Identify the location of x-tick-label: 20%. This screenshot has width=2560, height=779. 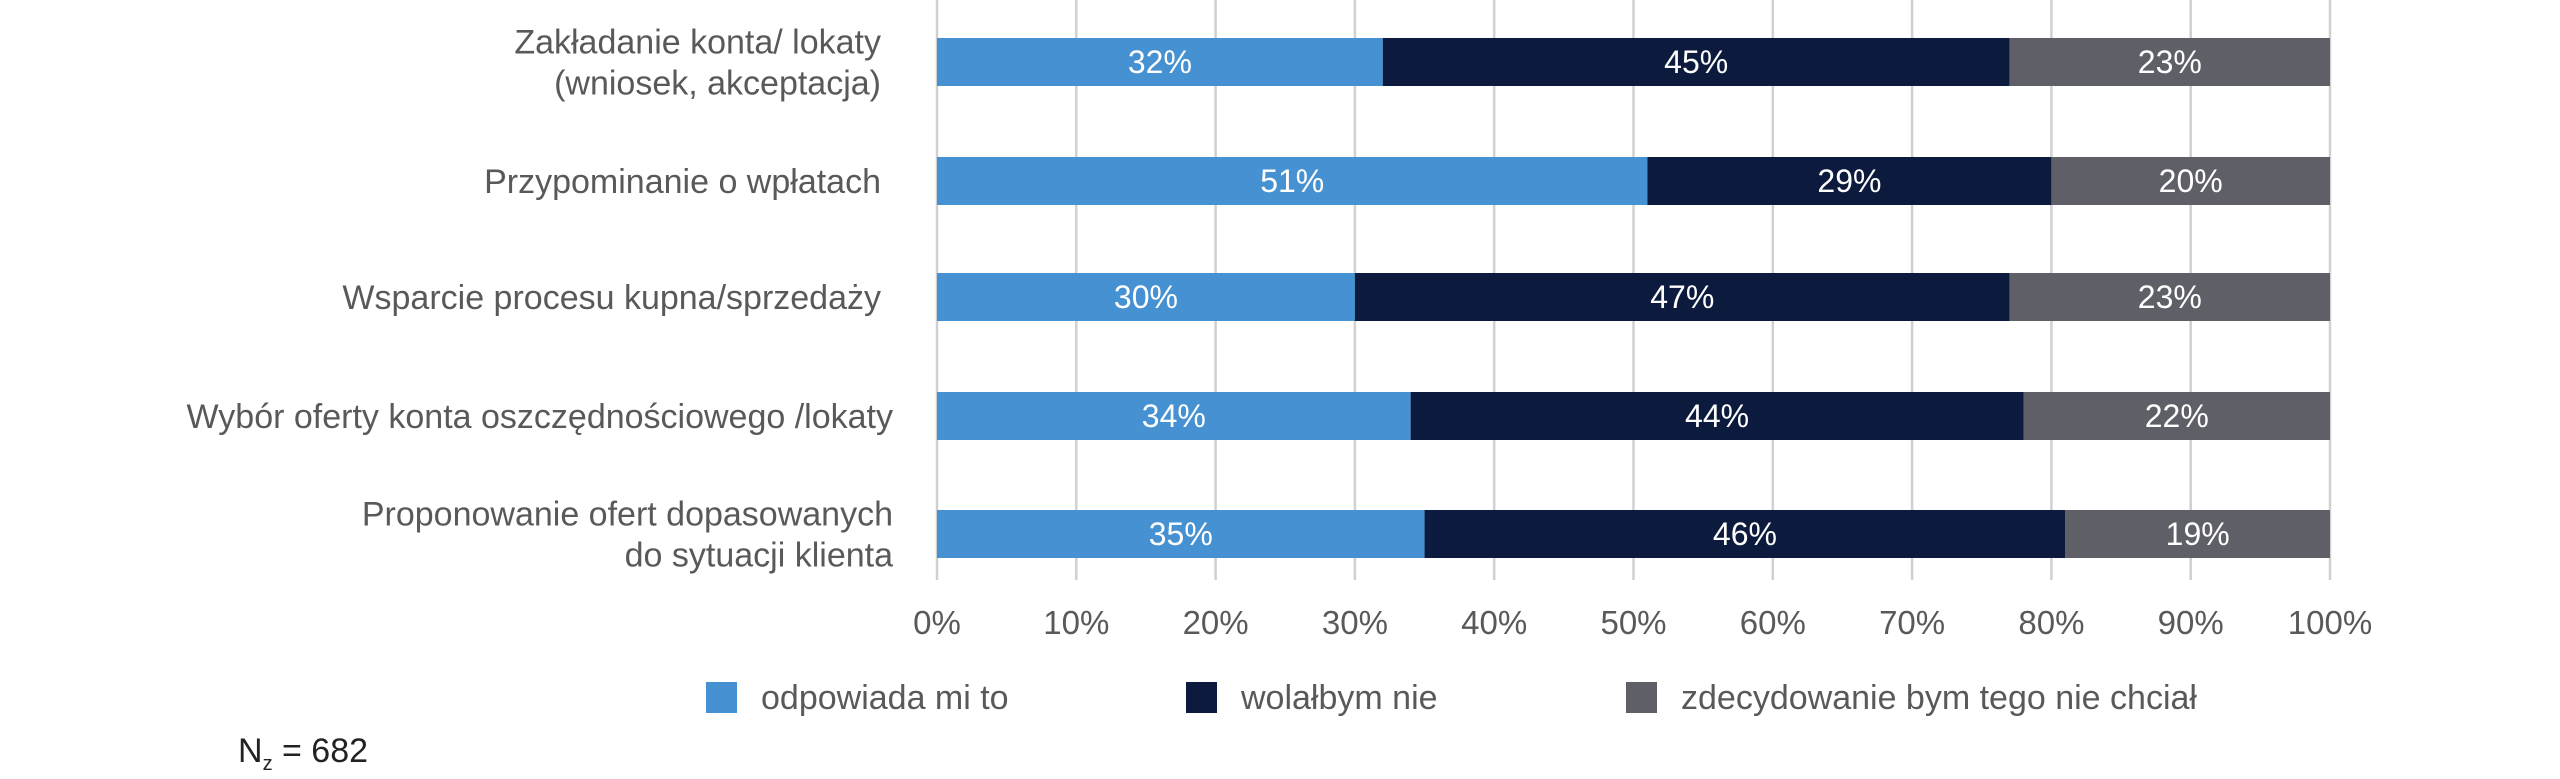
(1216, 622).